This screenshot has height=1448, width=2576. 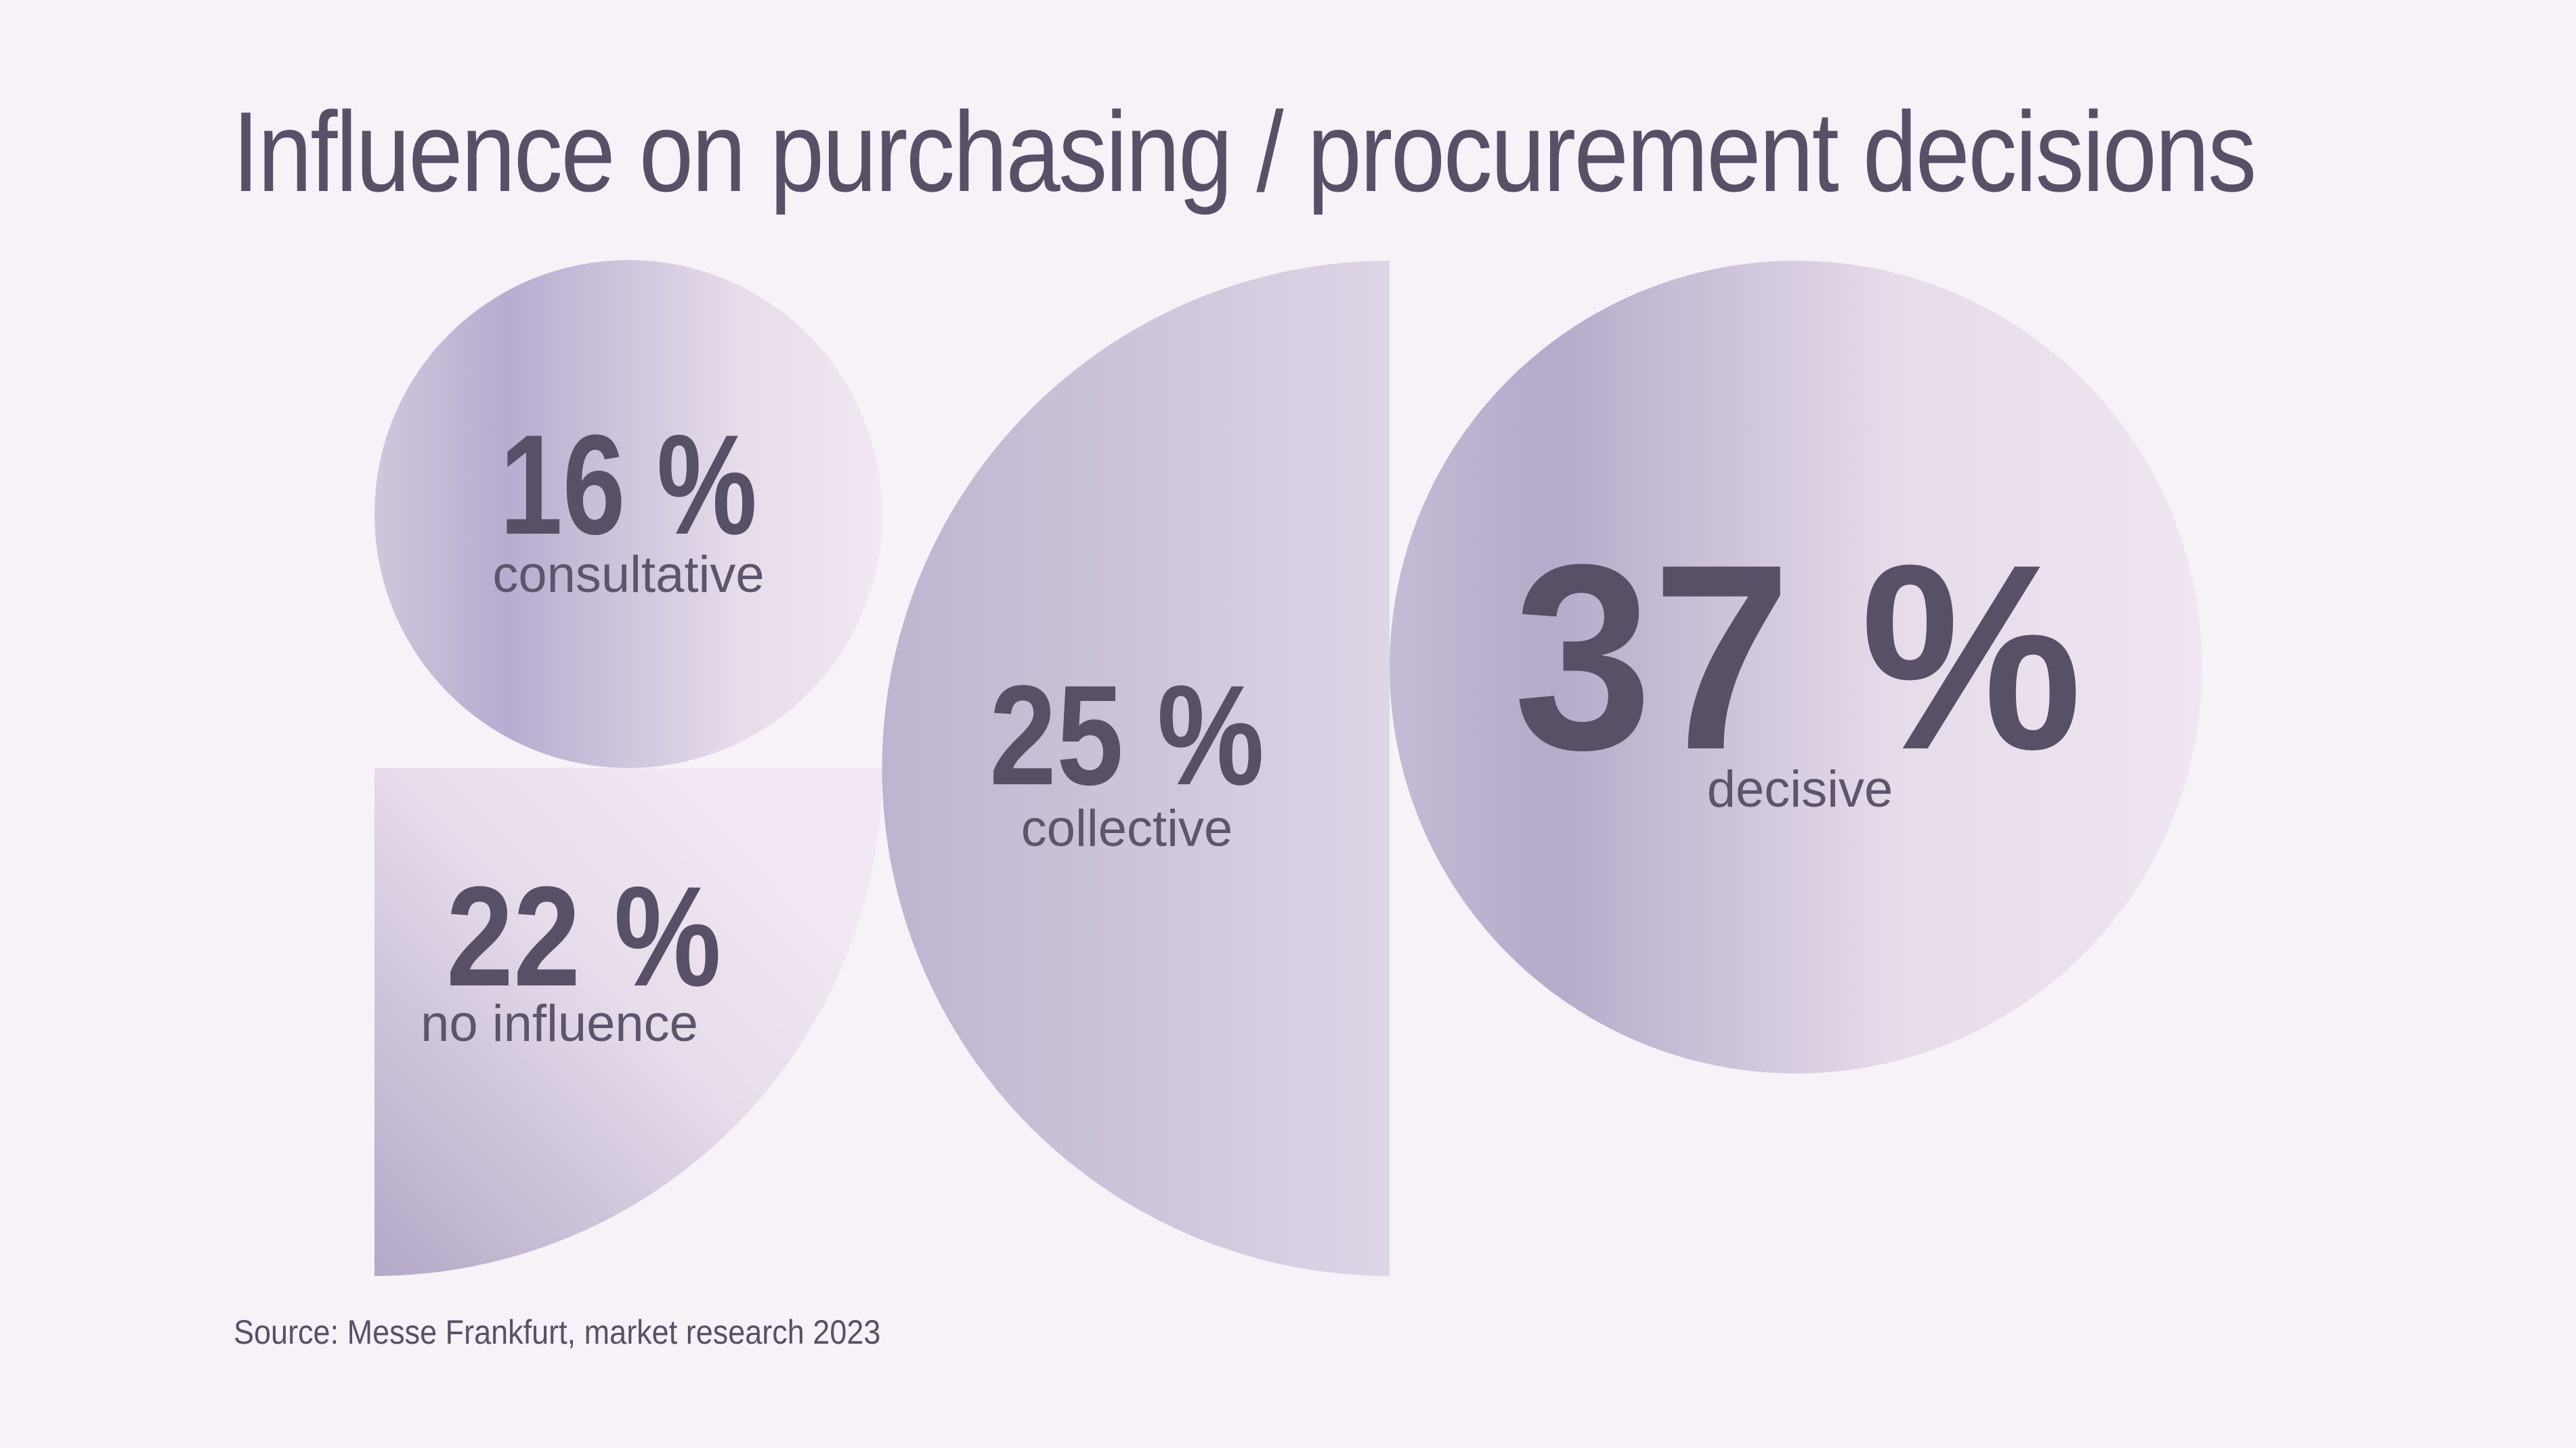 I want to click on category-label-decisive: decisive, so click(x=1800, y=789).